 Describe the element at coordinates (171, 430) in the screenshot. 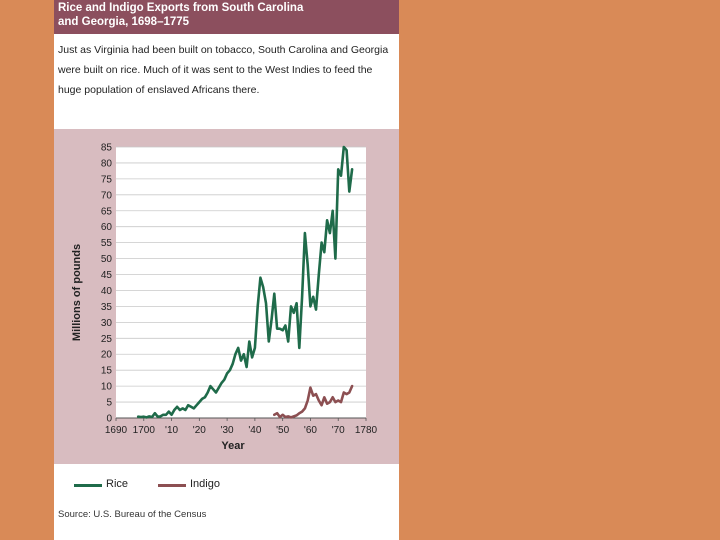

I see `x-tick-label: '10` at that location.